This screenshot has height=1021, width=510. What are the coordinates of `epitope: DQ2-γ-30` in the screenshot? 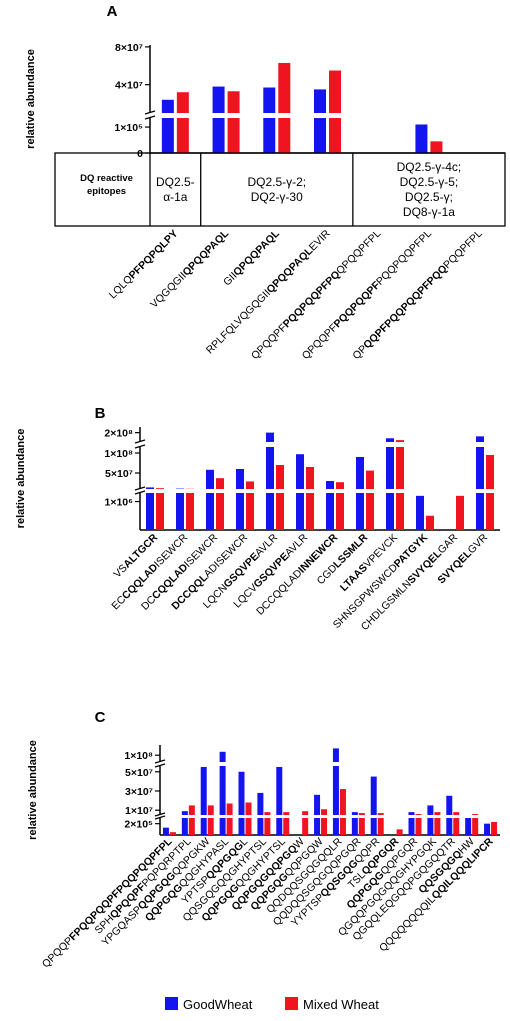 It's located at (277, 197).